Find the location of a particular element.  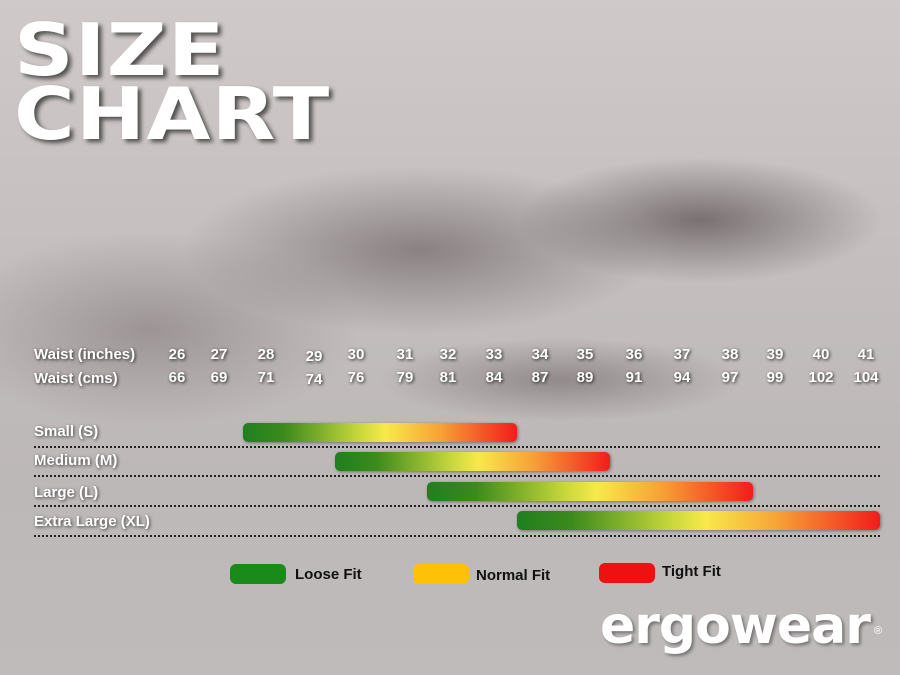

tick-cms: 69 is located at coordinates (219, 377).